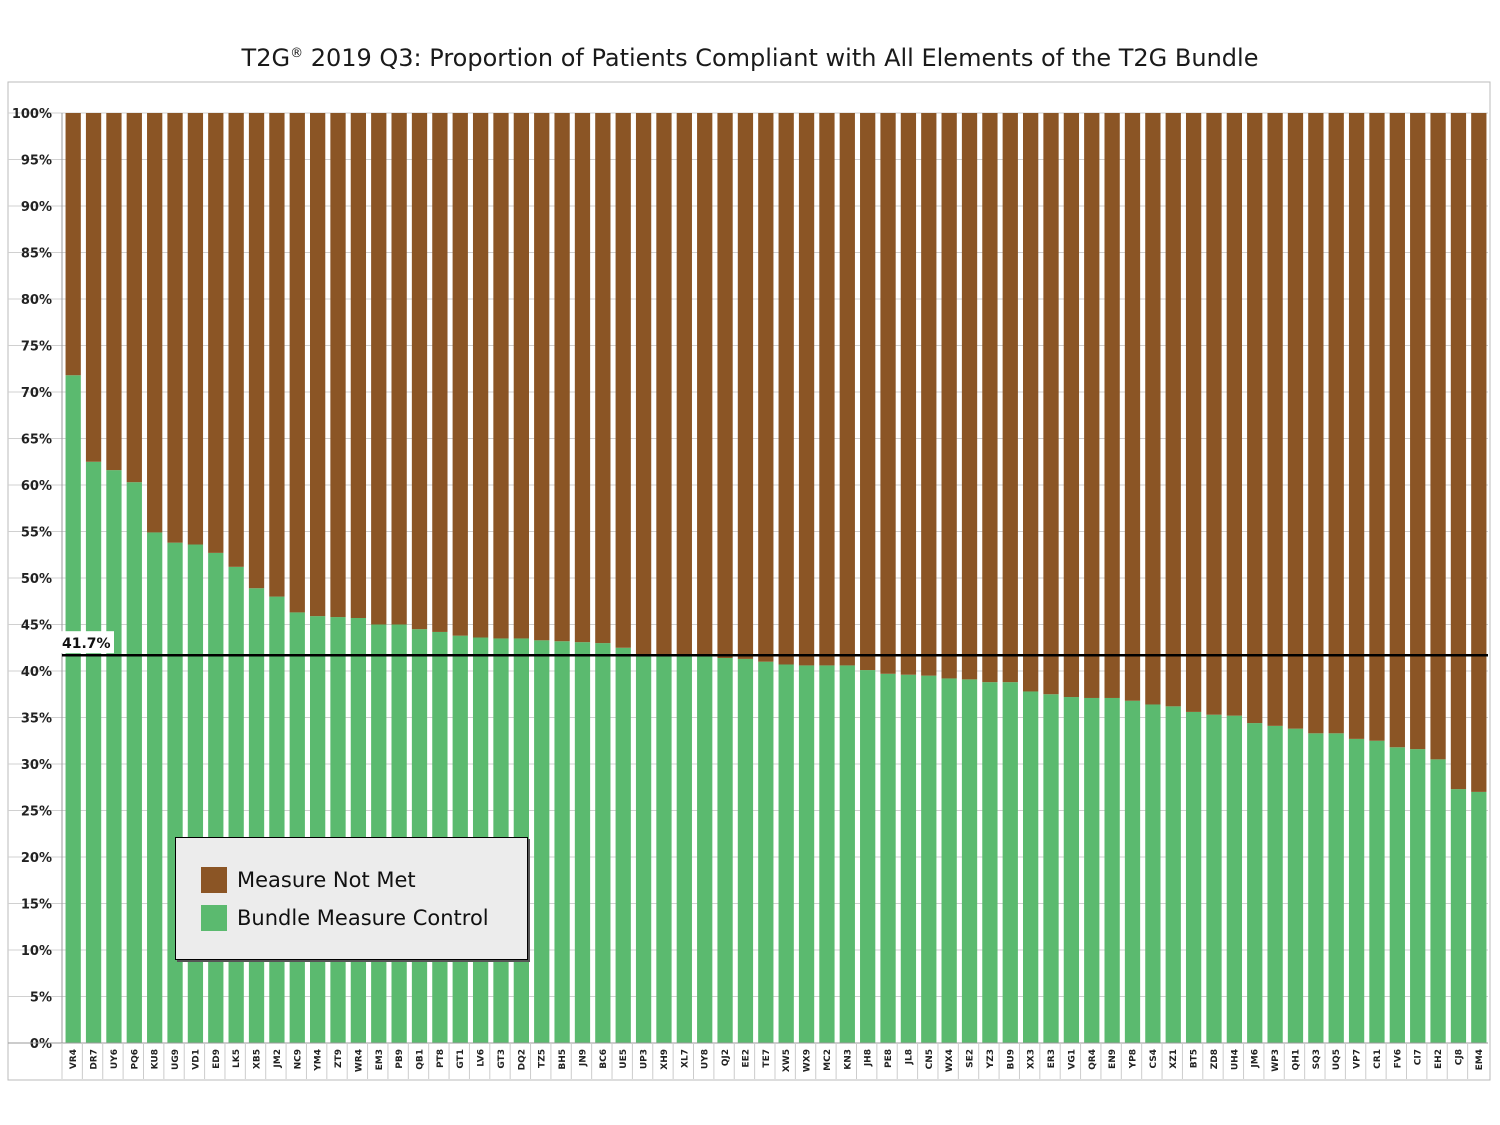 The image size is (1500, 1125). What do you see at coordinates (969, 396) in the screenshot?
I see `bar-measure-not-met-se2` at bounding box center [969, 396].